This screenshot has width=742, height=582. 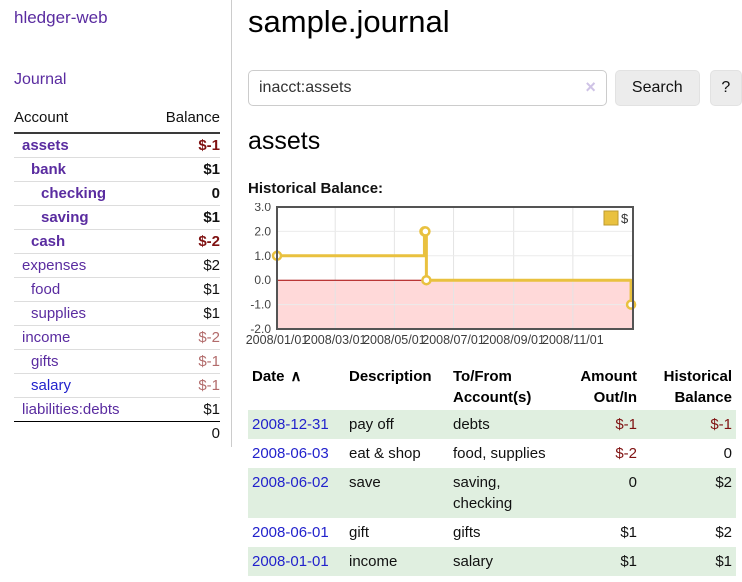 I want to click on svg-text: -1.0, so click(x=260, y=305).